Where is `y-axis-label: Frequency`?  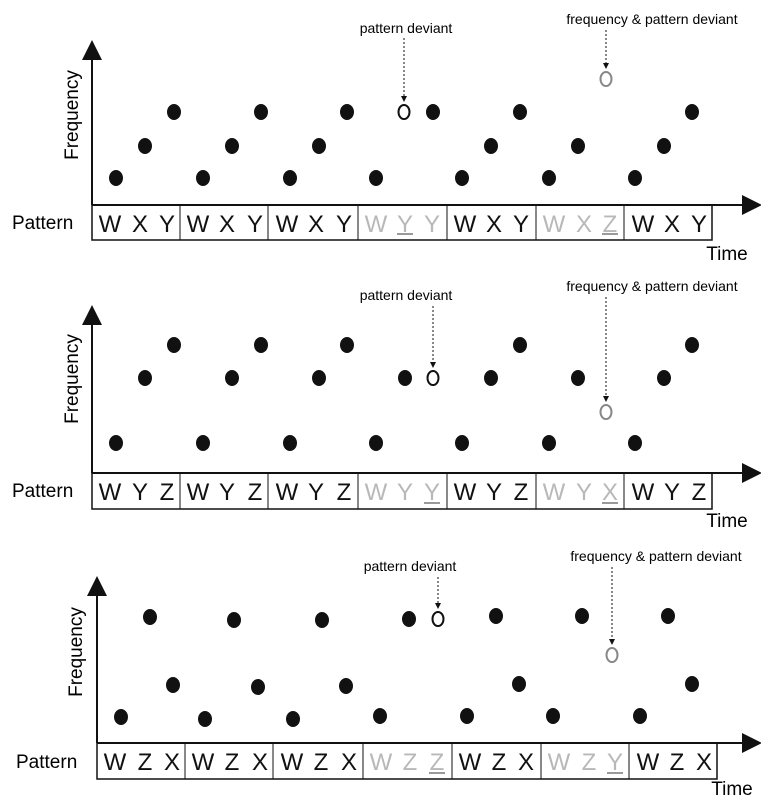
y-axis-label: Frequency is located at coordinates (72, 379).